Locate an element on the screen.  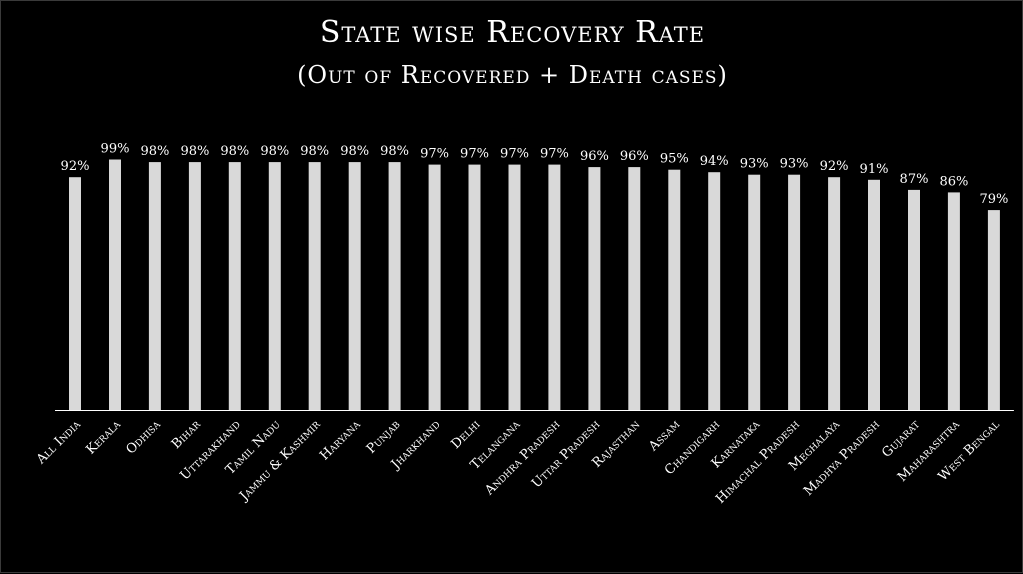
x-tick-label: All India is located at coordinates (58, 442).